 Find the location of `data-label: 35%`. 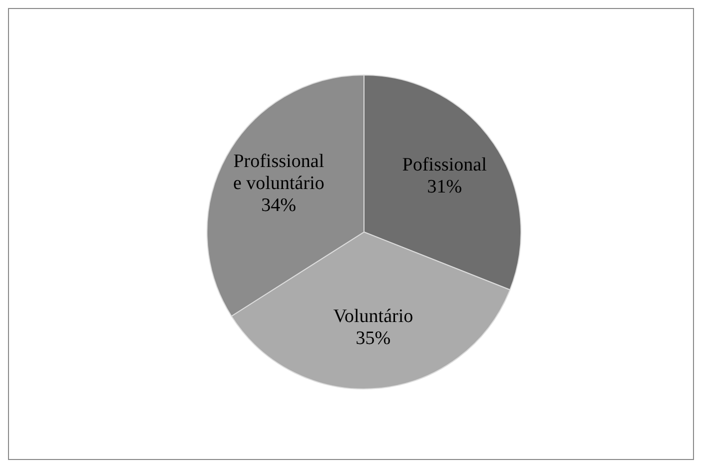

data-label: 35% is located at coordinates (373, 339).